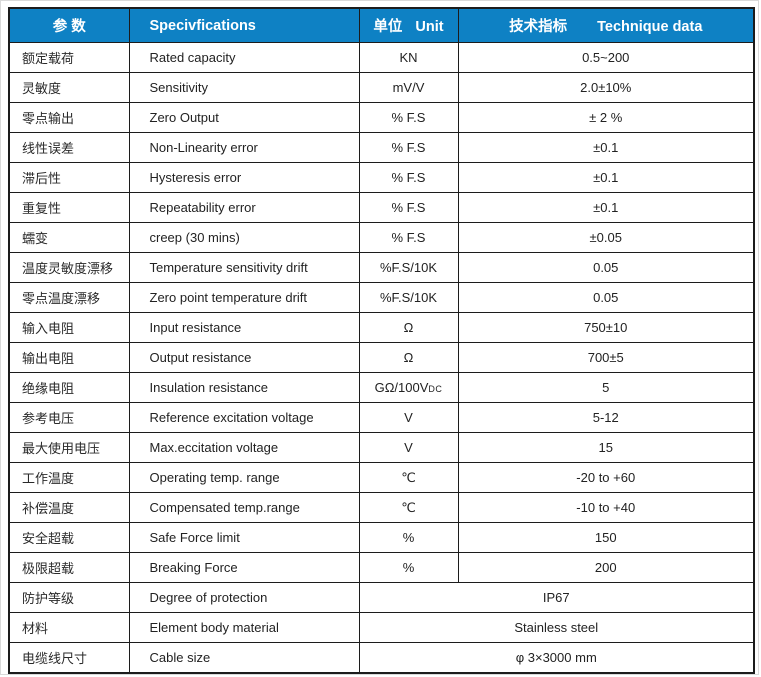 Image resolution: width=761 pixels, height=677 pixels. Describe the element at coordinates (606, 117) in the screenshot. I see `value-cell: ± 2 %` at that location.